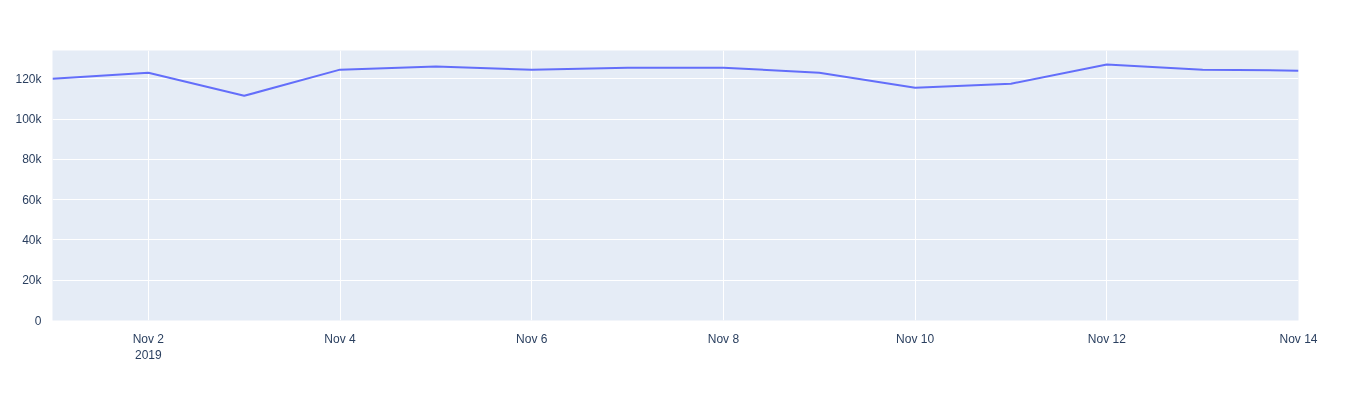  Describe the element at coordinates (675, 80) in the screenshot. I see `line-series` at that location.